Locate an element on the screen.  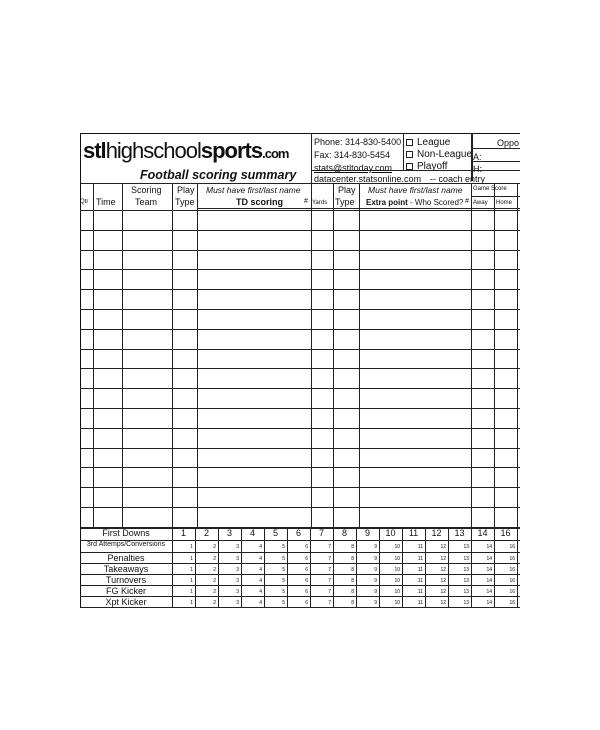
option-league: League is located at coordinates (428, 142).